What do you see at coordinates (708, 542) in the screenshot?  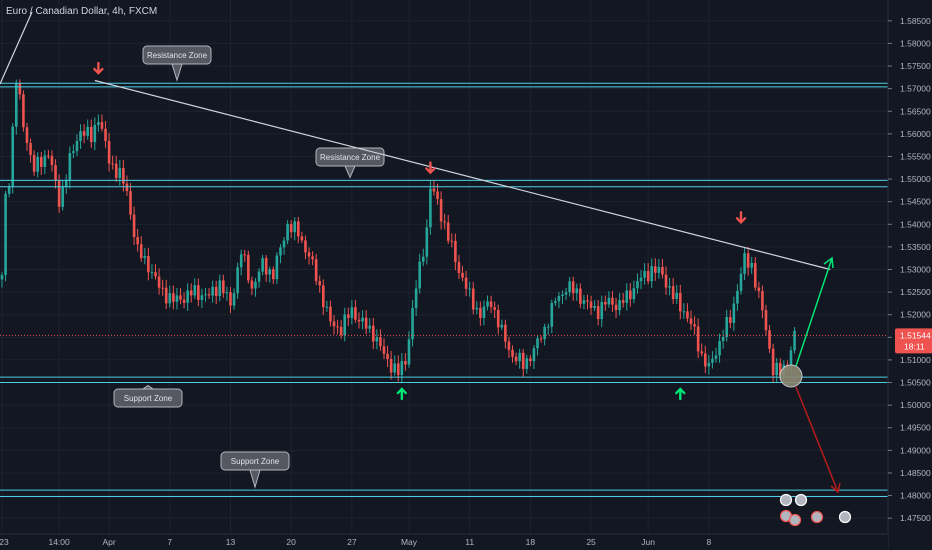 I see `x-tick-label: 8` at bounding box center [708, 542].